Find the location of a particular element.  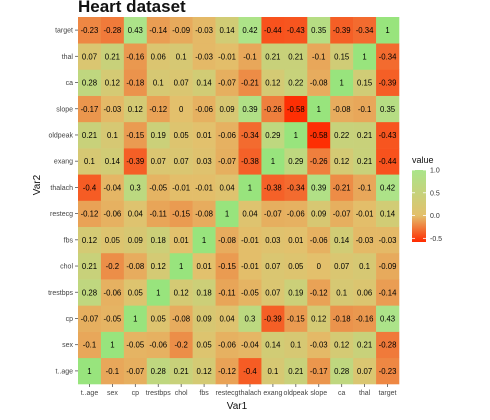

x-tick-label: t..age is located at coordinates (90, 393).